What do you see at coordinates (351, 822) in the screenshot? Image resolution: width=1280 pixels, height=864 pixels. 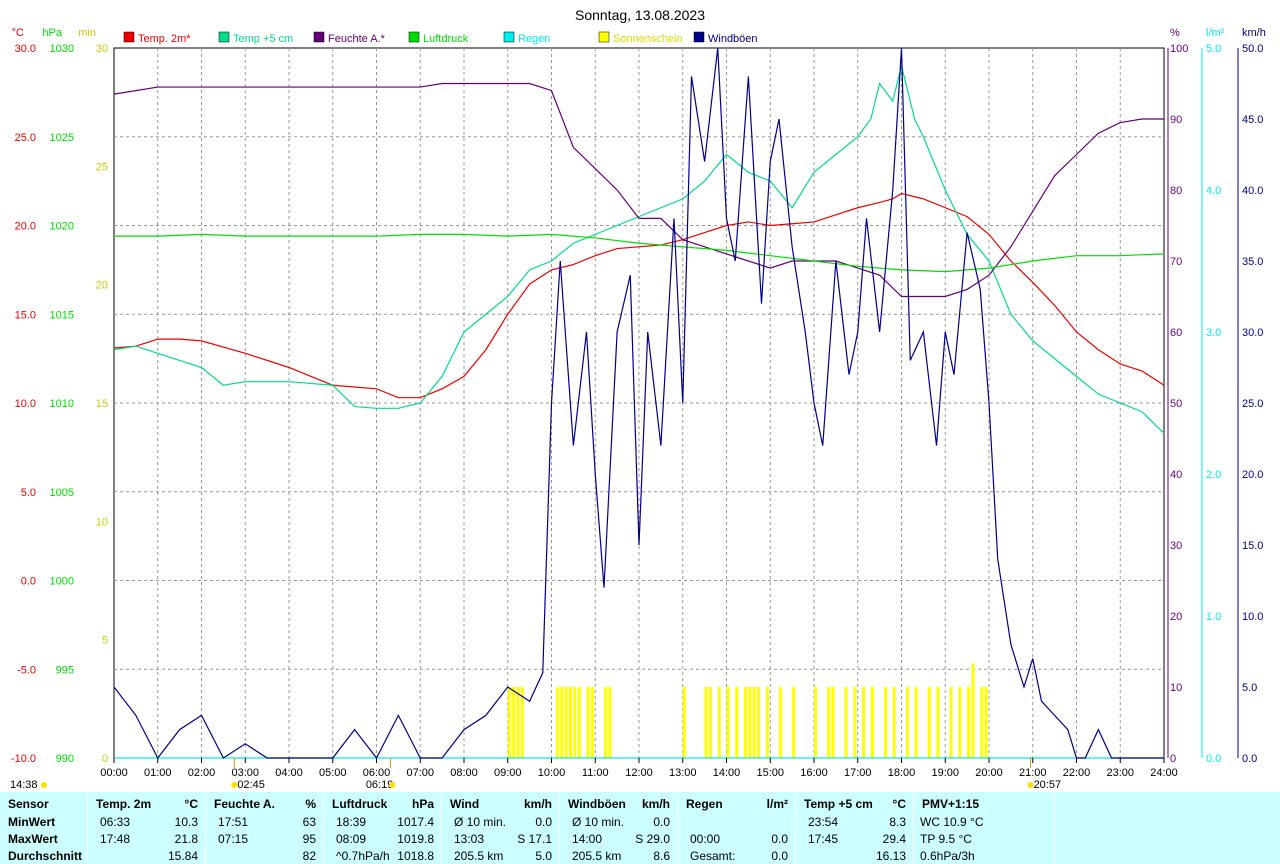 I see `stats-time-luftdruck: 18:39` at bounding box center [351, 822].